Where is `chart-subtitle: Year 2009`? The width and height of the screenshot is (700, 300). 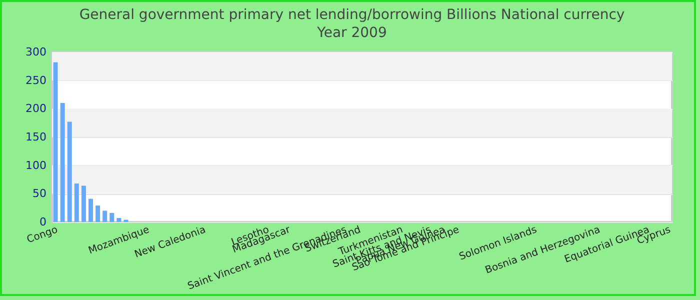
chart-subtitle: Year 2009 is located at coordinates (351, 33).